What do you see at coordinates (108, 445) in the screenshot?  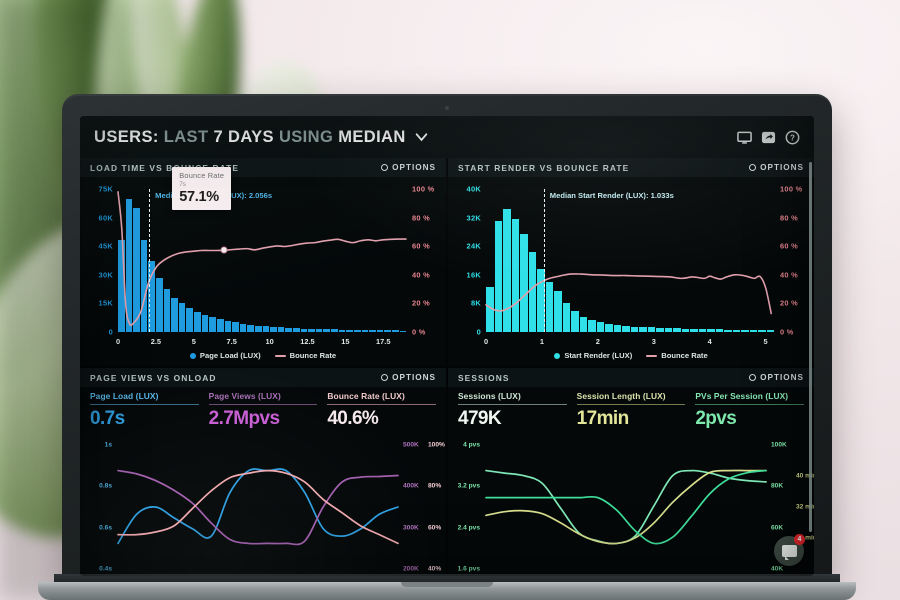 I see `y-axis-tick: 1s` at bounding box center [108, 445].